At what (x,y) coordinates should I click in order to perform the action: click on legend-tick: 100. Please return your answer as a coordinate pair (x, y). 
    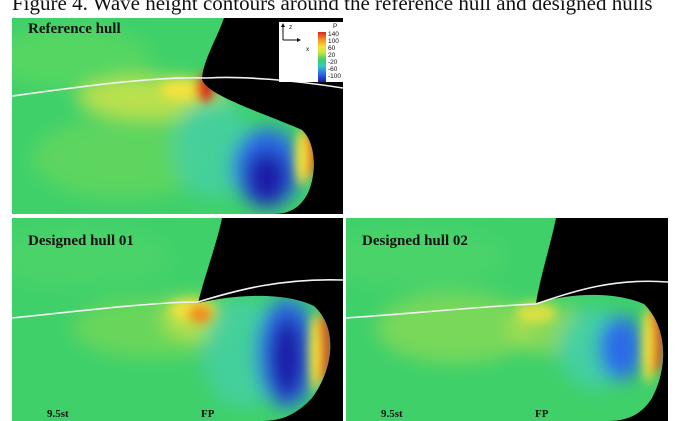
    Looking at the image, I should click on (333, 41).